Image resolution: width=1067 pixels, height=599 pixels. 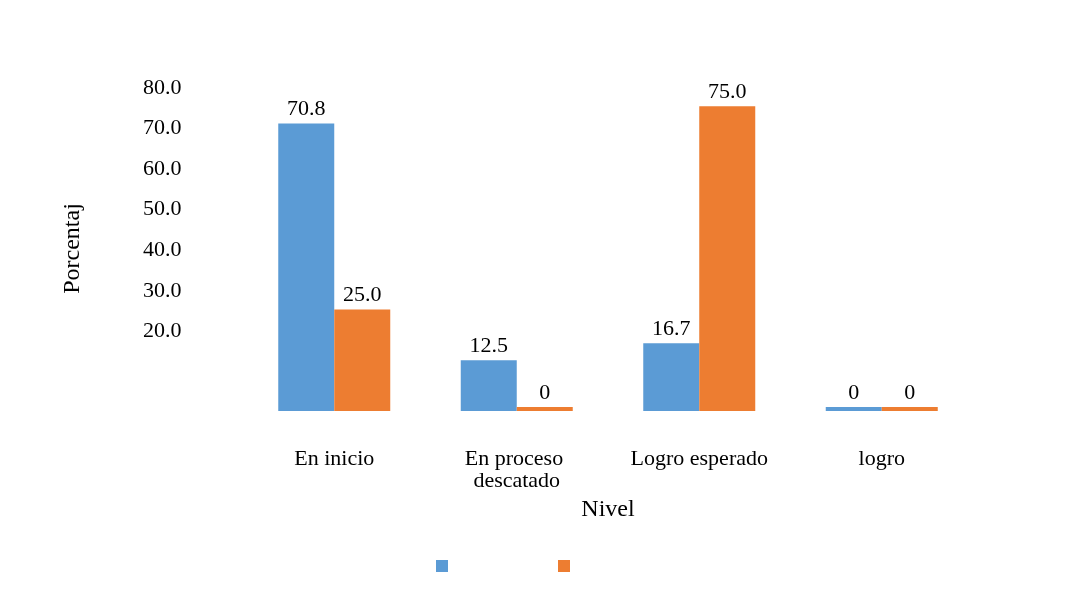 I want to click on x-tick-label: En proceso descatado, so click(x=516, y=468).